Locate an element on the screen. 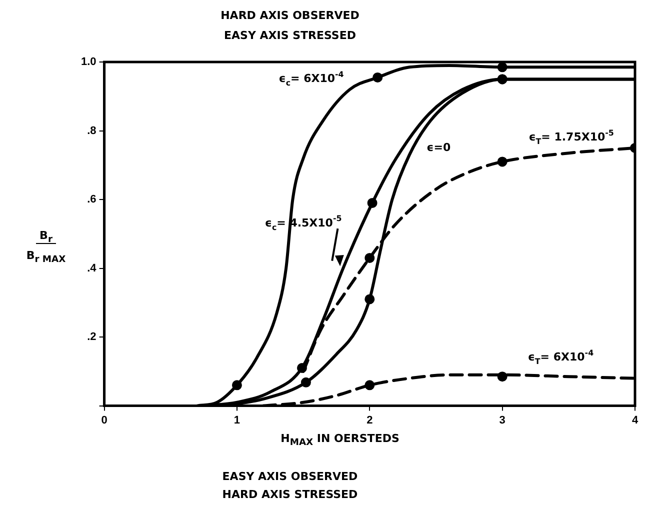 This screenshot has width=645, height=518. y-tick-label: .8 is located at coordinates (91, 130).